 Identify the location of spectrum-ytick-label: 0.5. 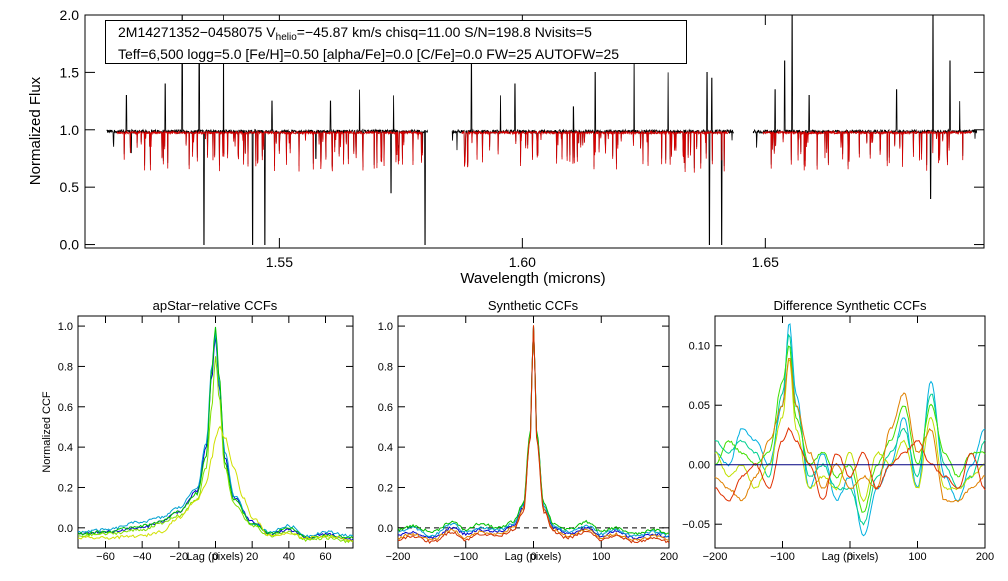
(70, 187).